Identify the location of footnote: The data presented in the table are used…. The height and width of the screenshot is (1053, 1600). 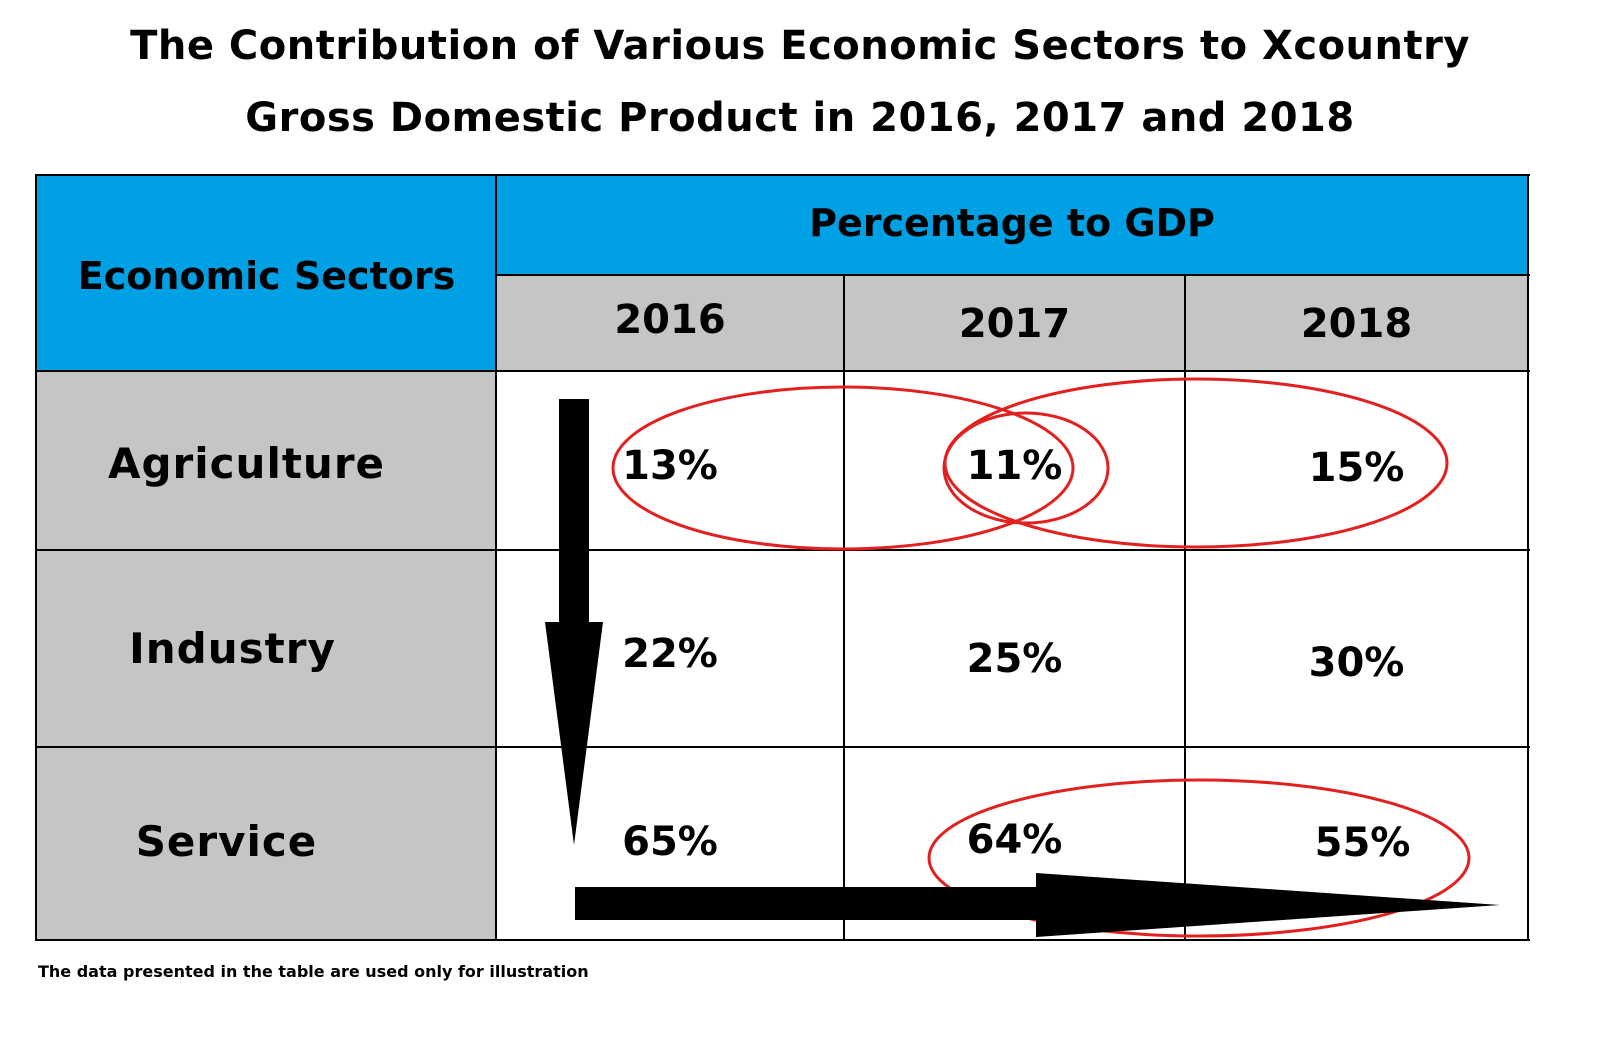
(313, 971).